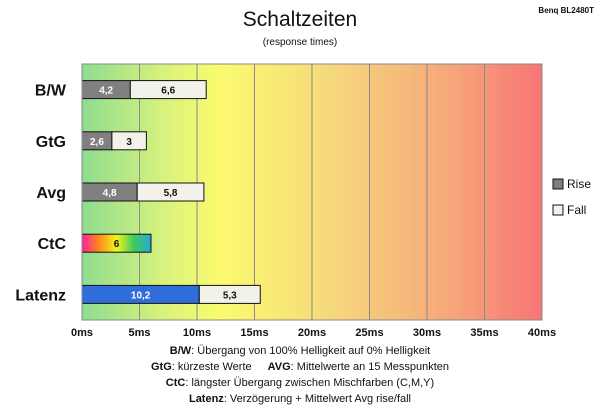 The height and width of the screenshot is (415, 600). I want to click on corner-label: Benq BL2480T, so click(566, 10).